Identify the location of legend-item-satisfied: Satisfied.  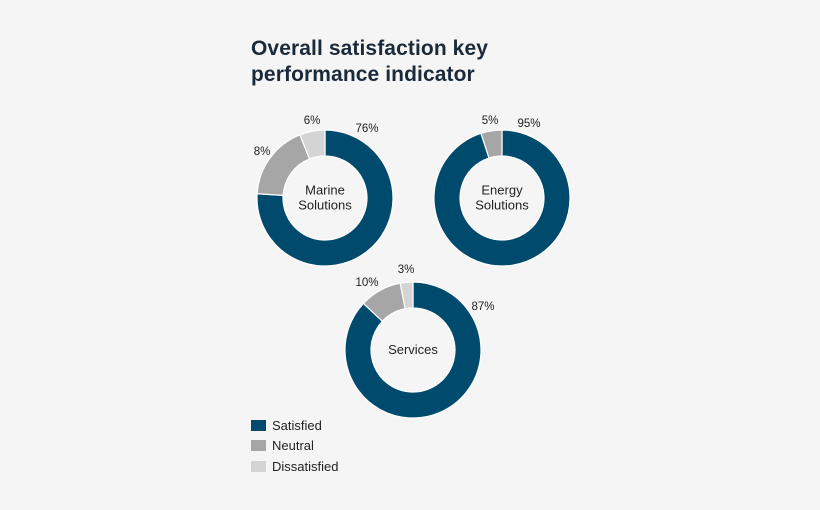
(294, 425).